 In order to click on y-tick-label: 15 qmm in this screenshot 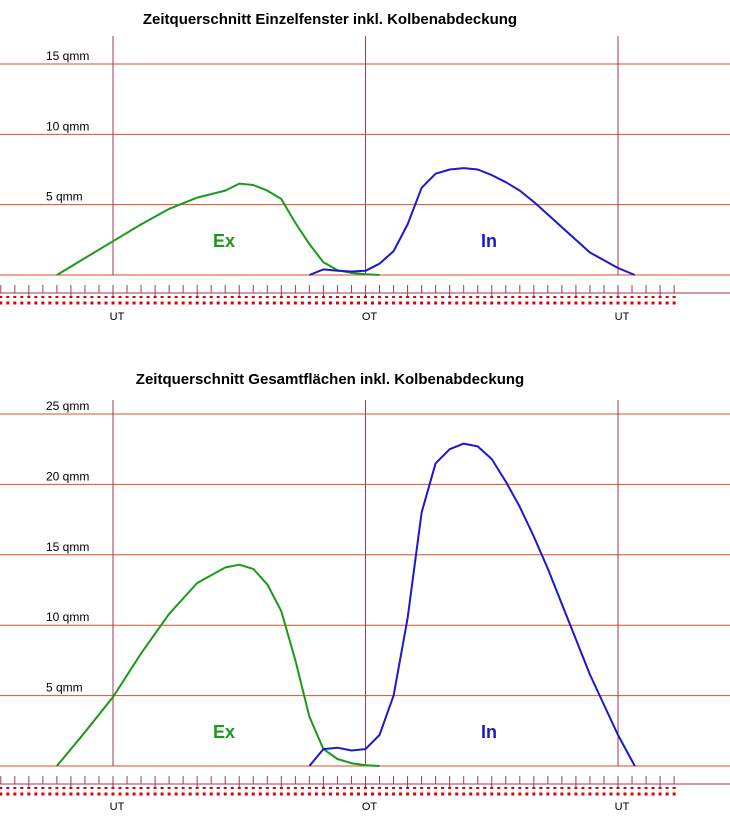, I will do `click(67, 56)`.